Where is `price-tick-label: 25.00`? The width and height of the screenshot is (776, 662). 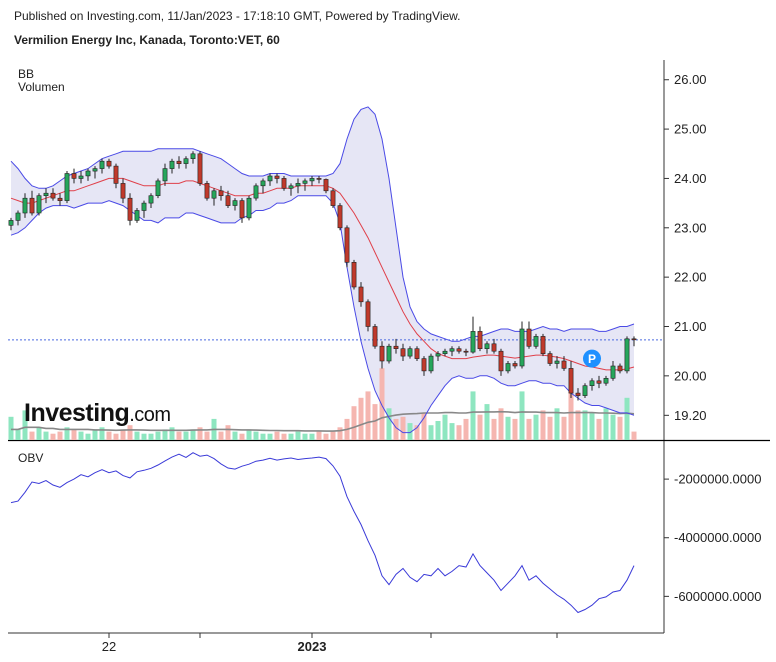 price-tick-label: 25.00 is located at coordinates (690, 129).